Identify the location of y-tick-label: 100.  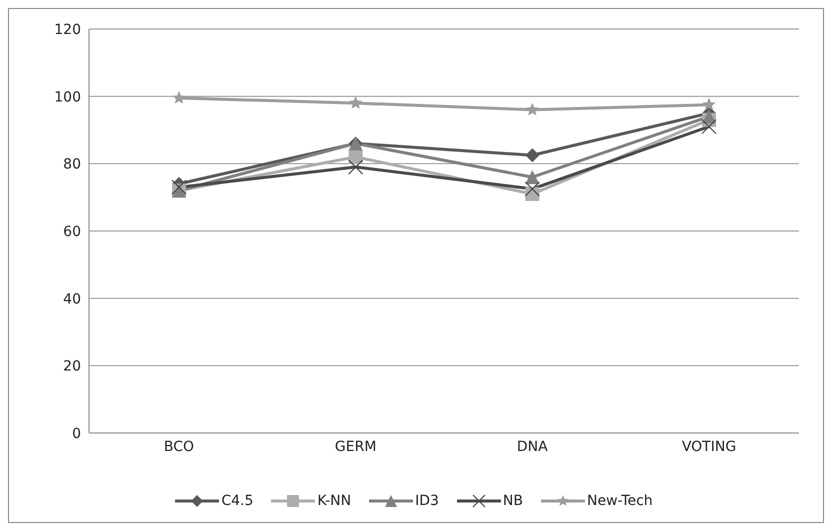
(67, 97).